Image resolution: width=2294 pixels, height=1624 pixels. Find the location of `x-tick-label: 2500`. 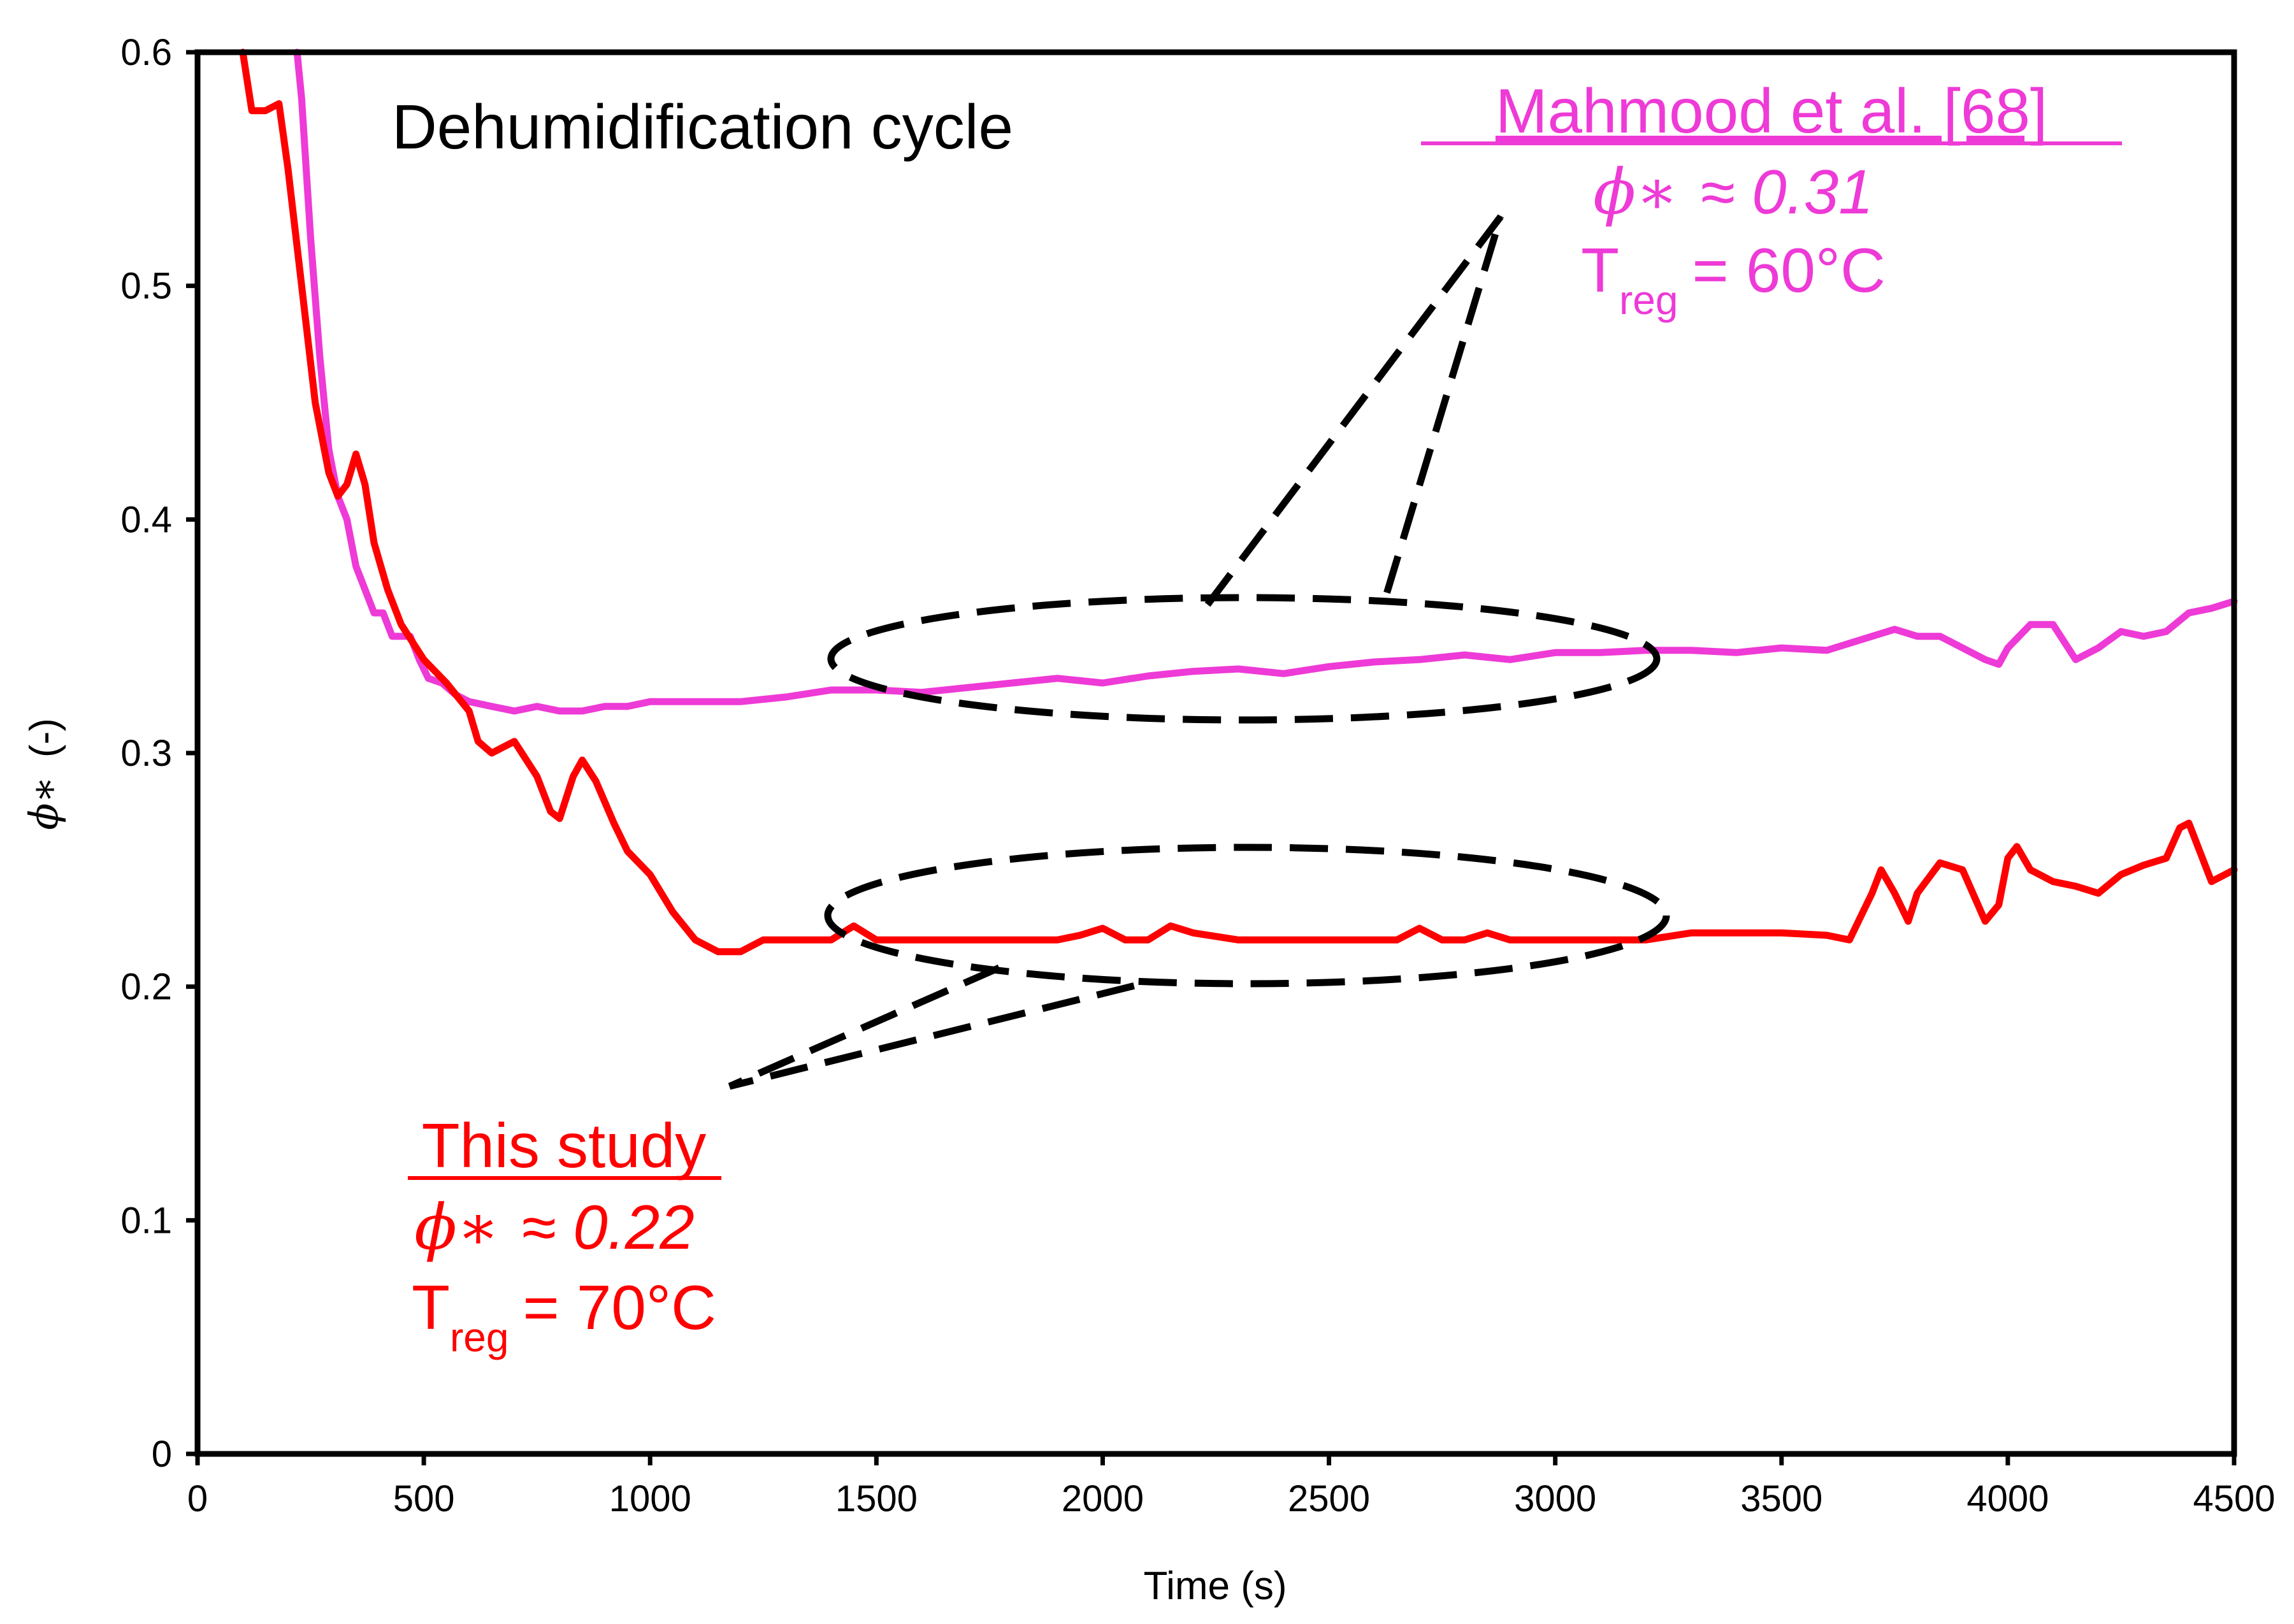

x-tick-label: 2500 is located at coordinates (1329, 1499).